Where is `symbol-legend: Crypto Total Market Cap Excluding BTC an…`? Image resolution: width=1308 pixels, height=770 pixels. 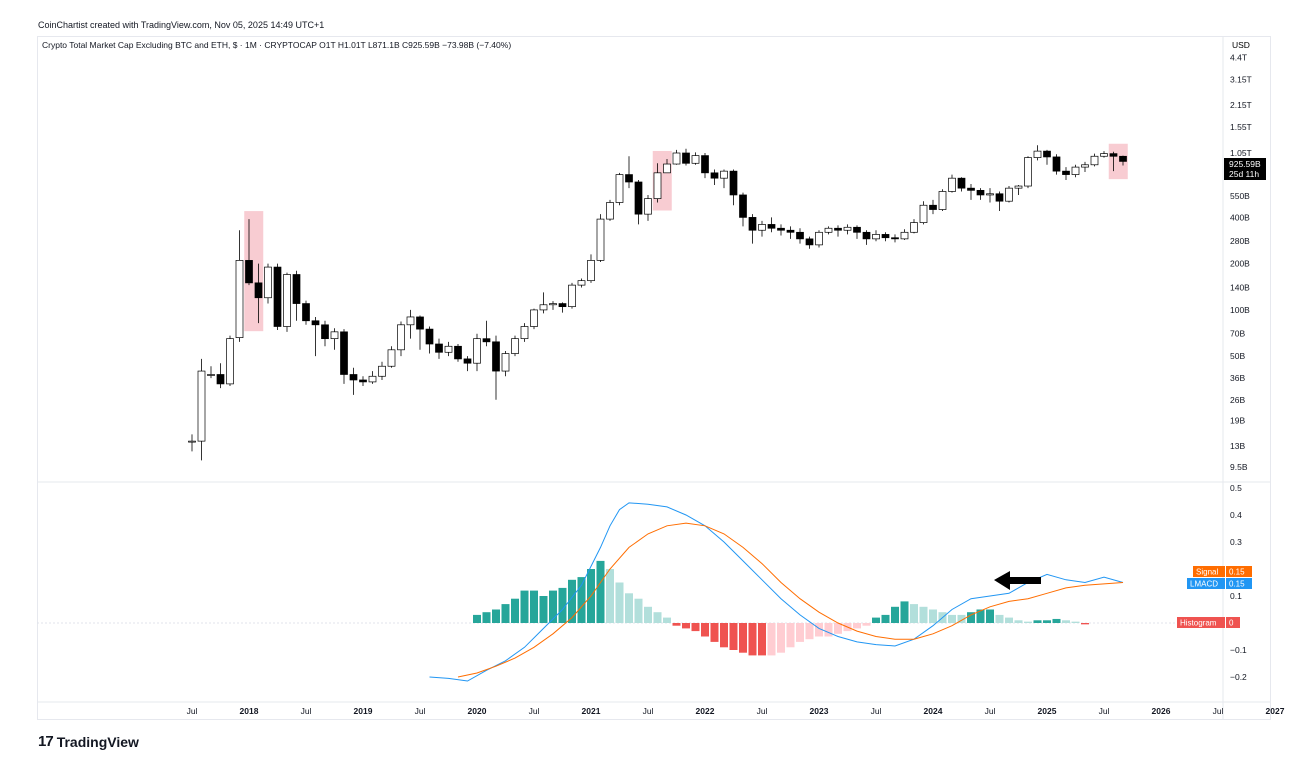
symbol-legend: Crypto Total Market Cap Excluding BTC an… is located at coordinates (277, 45).